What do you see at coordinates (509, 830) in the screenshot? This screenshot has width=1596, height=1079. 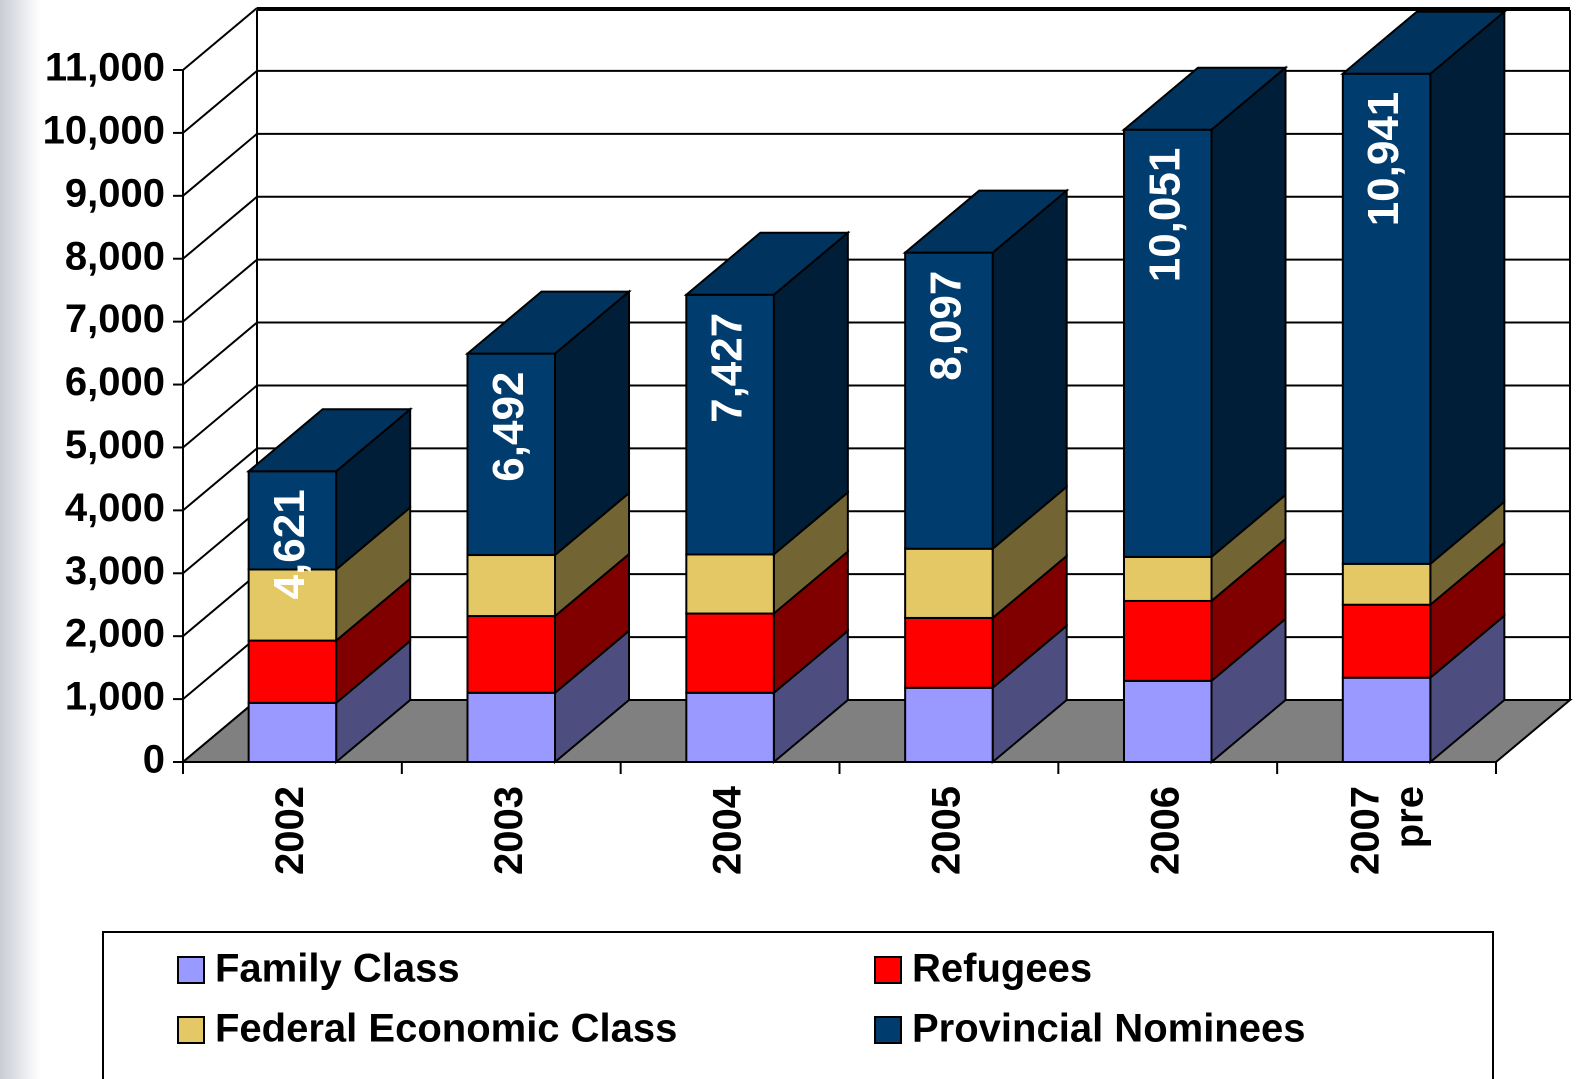 I see `x-tick-label: 2003` at bounding box center [509, 830].